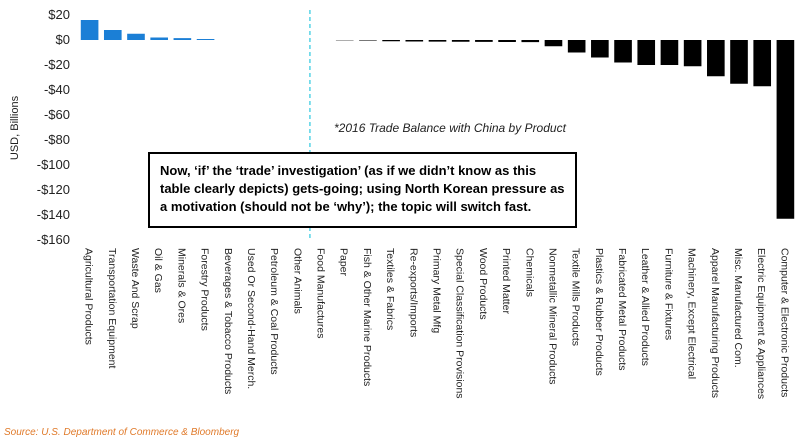 This screenshot has height=446, width=800. What do you see at coordinates (297, 281) in the screenshot?
I see `x-tick-label: Other Animals` at bounding box center [297, 281].